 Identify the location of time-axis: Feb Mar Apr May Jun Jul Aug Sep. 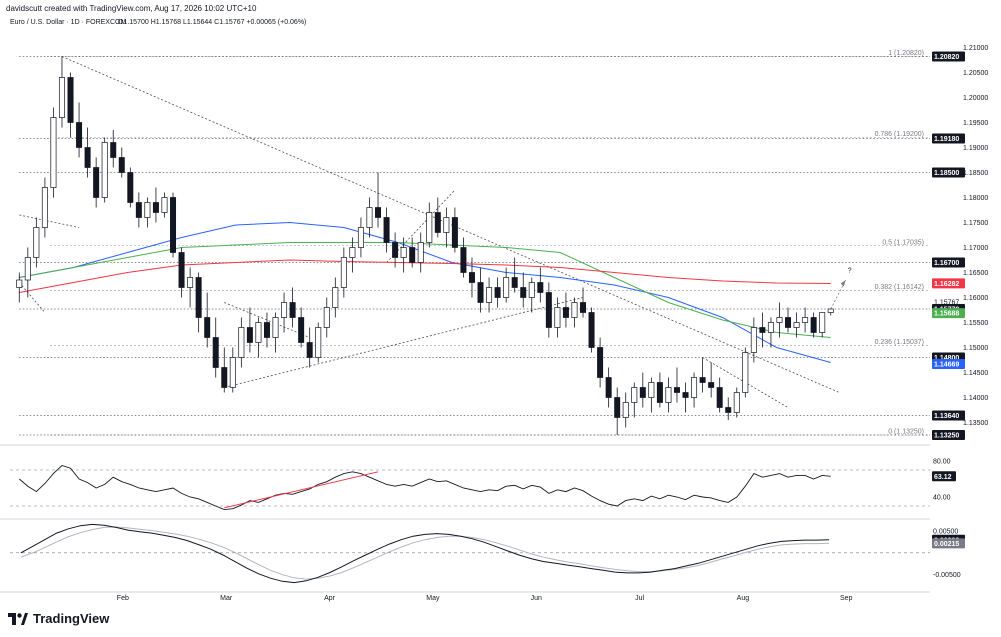
(485, 598).